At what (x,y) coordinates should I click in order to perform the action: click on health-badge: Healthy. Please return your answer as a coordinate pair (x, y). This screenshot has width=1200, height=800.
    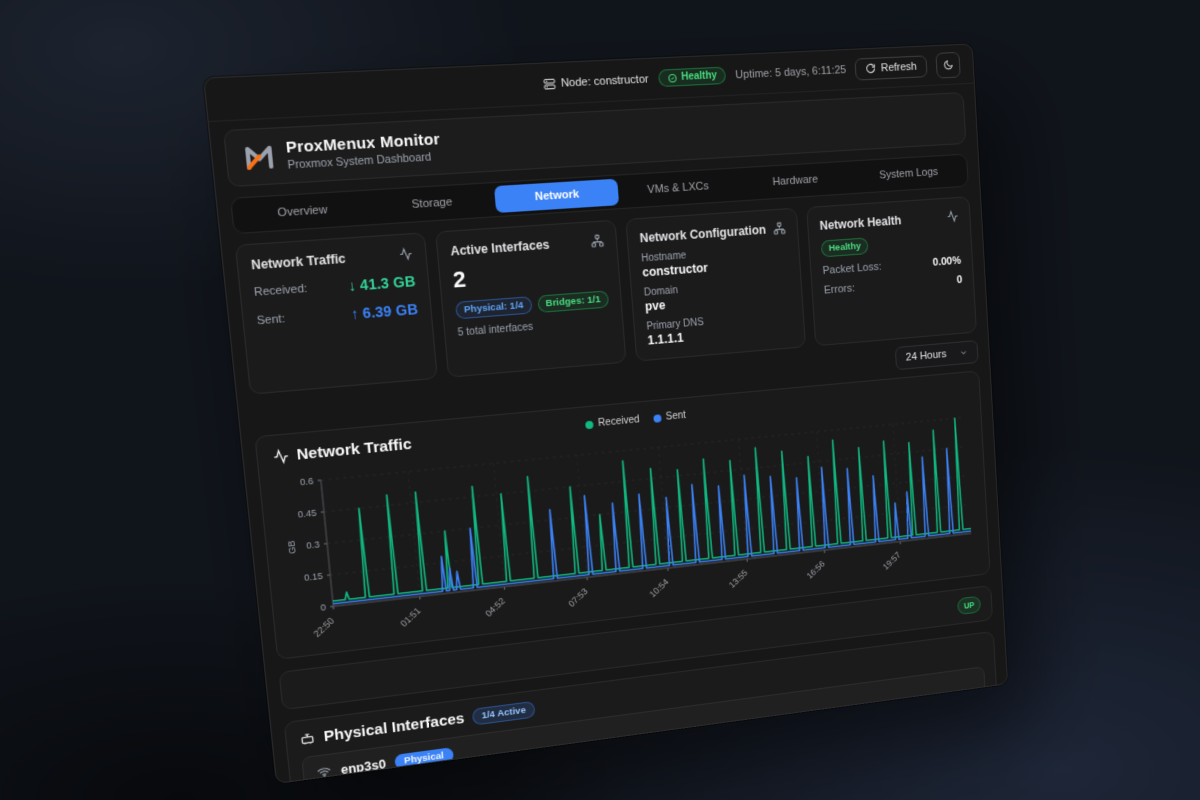
    Looking at the image, I should click on (844, 247).